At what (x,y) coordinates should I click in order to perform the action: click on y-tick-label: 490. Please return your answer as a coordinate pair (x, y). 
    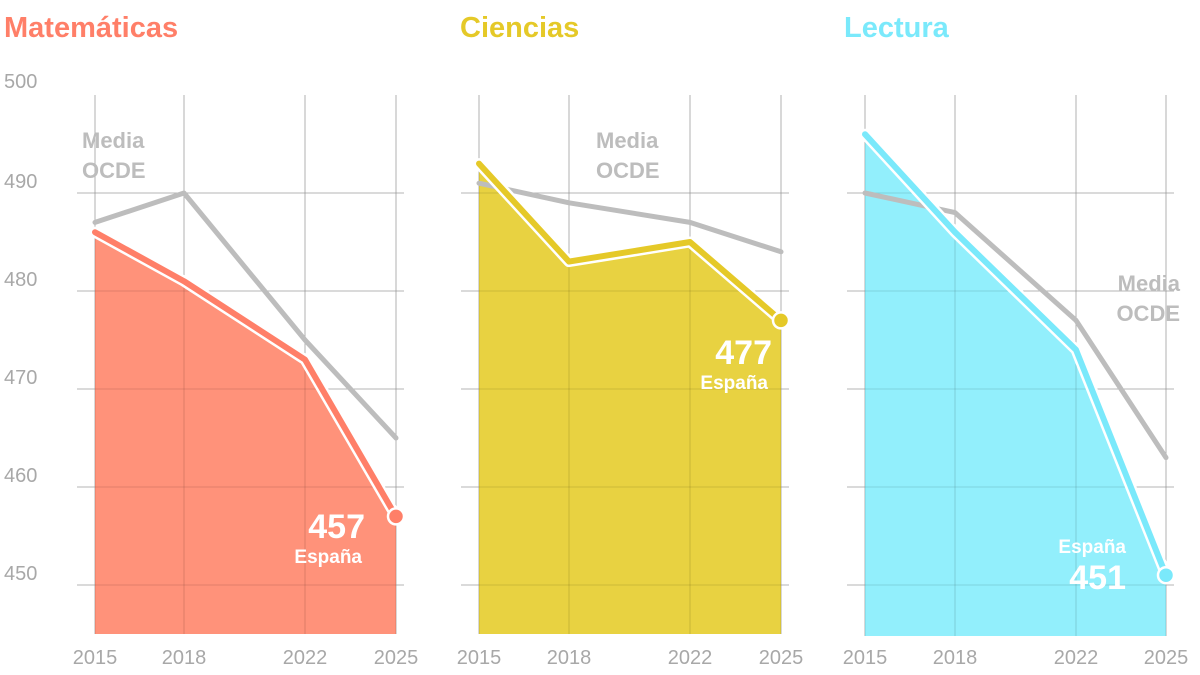
    Looking at the image, I should click on (20, 182).